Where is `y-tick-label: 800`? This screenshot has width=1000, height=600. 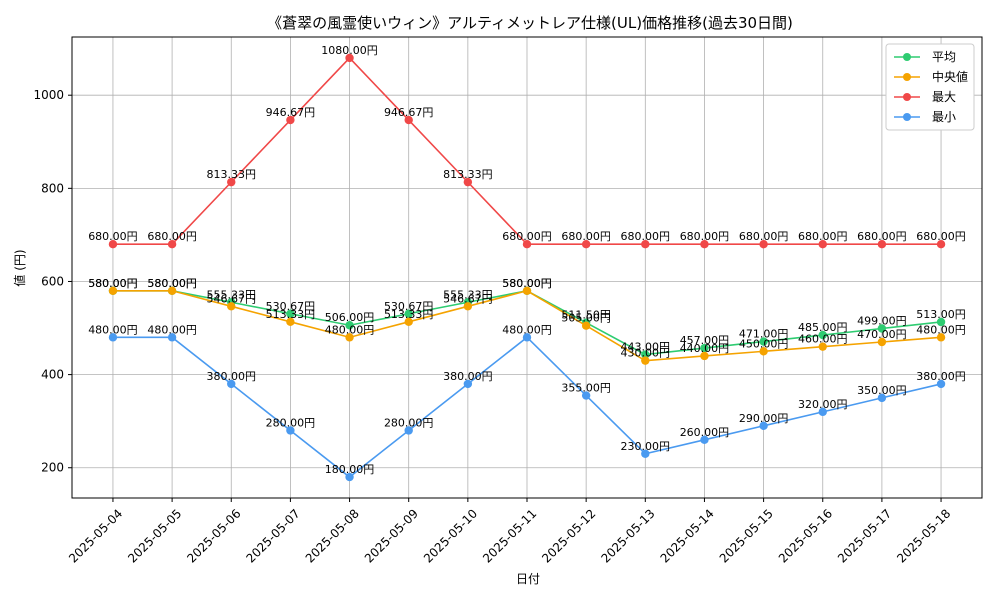 y-tick-label: 800 is located at coordinates (52, 188).